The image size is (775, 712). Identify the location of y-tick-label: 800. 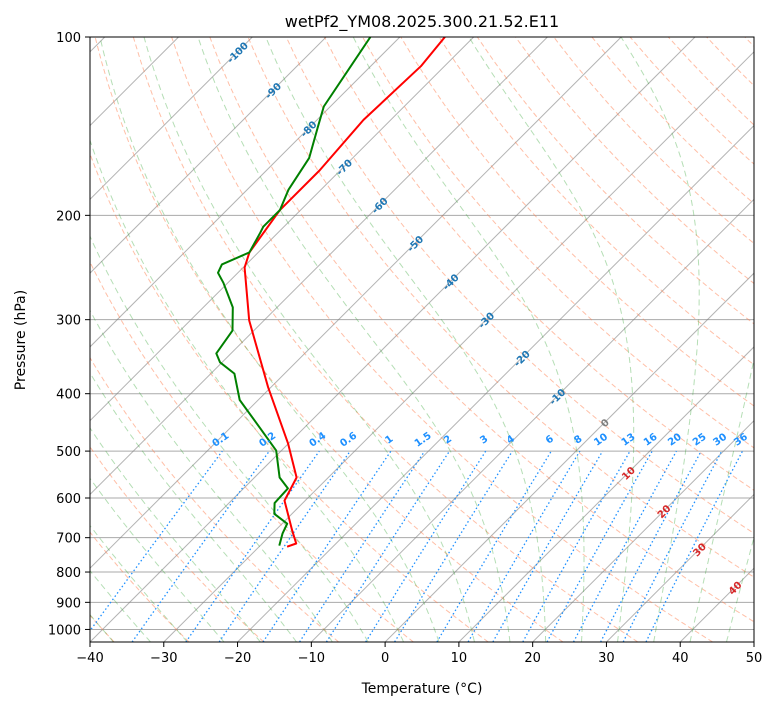
(68, 573).